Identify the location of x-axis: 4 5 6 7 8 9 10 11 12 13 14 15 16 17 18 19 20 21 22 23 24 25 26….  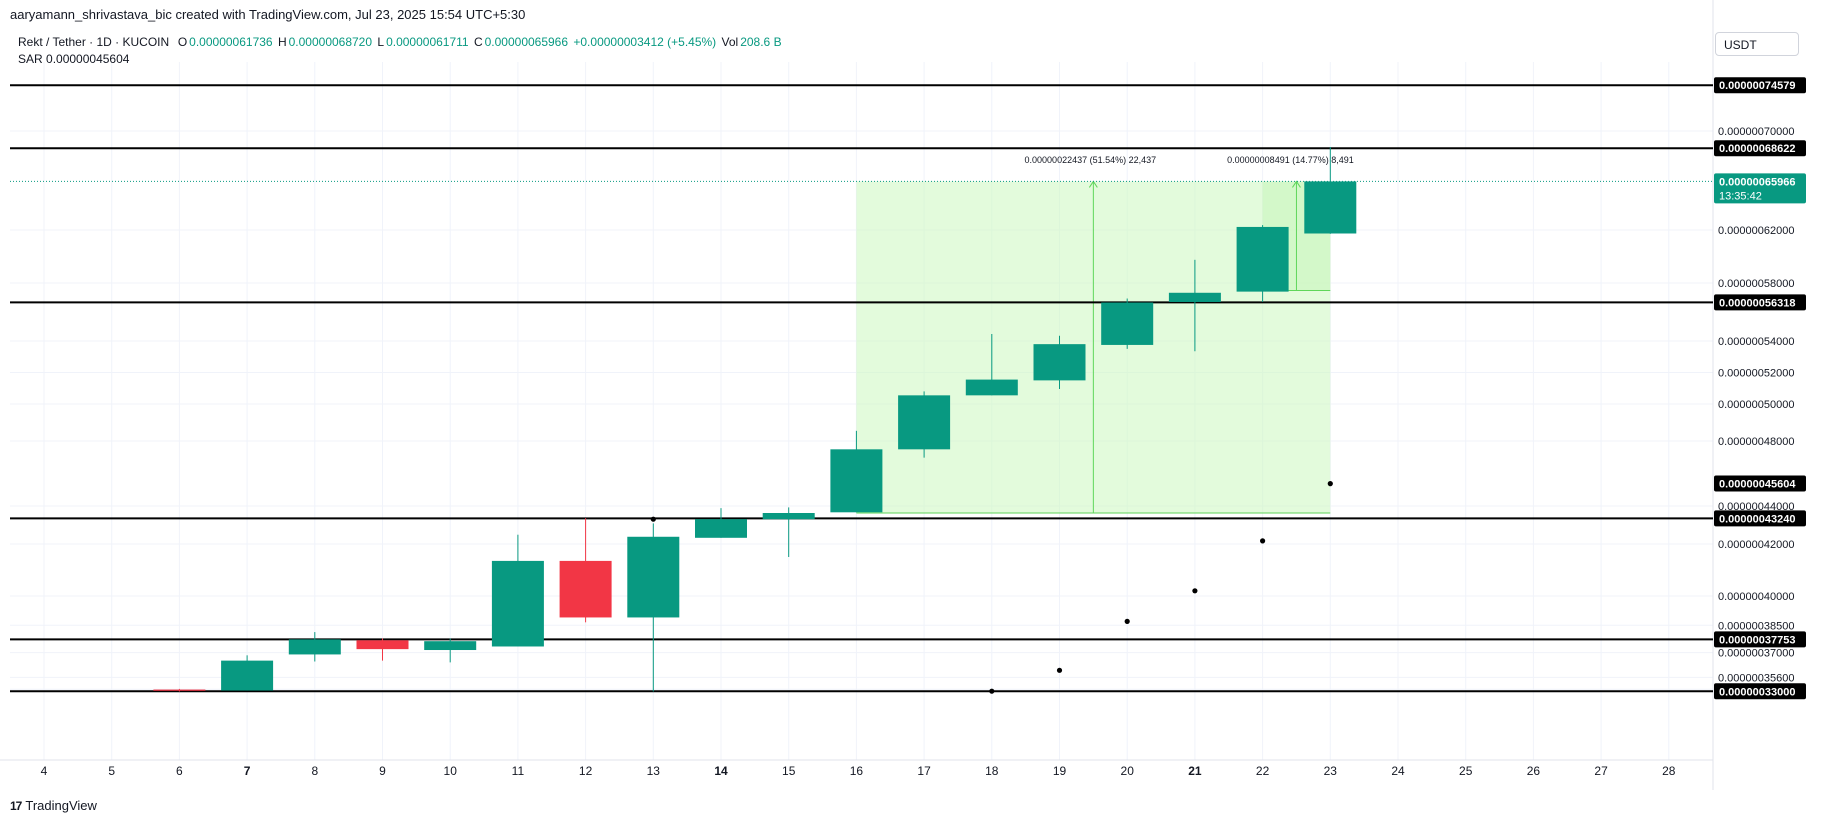
(858, 771).